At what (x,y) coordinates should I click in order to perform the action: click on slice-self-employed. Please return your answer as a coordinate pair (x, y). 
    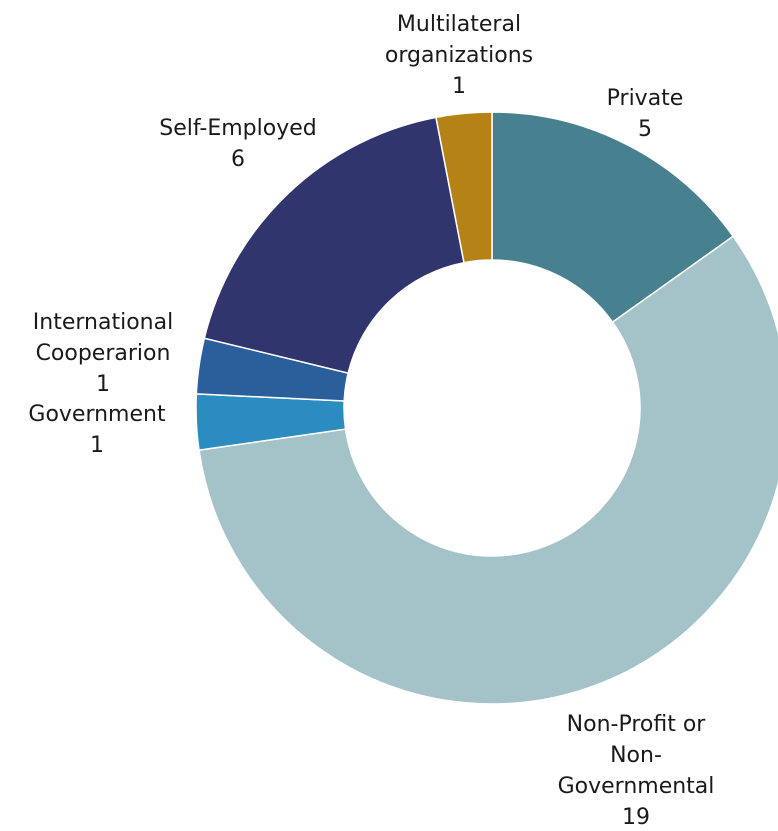
    Looking at the image, I should click on (334, 245).